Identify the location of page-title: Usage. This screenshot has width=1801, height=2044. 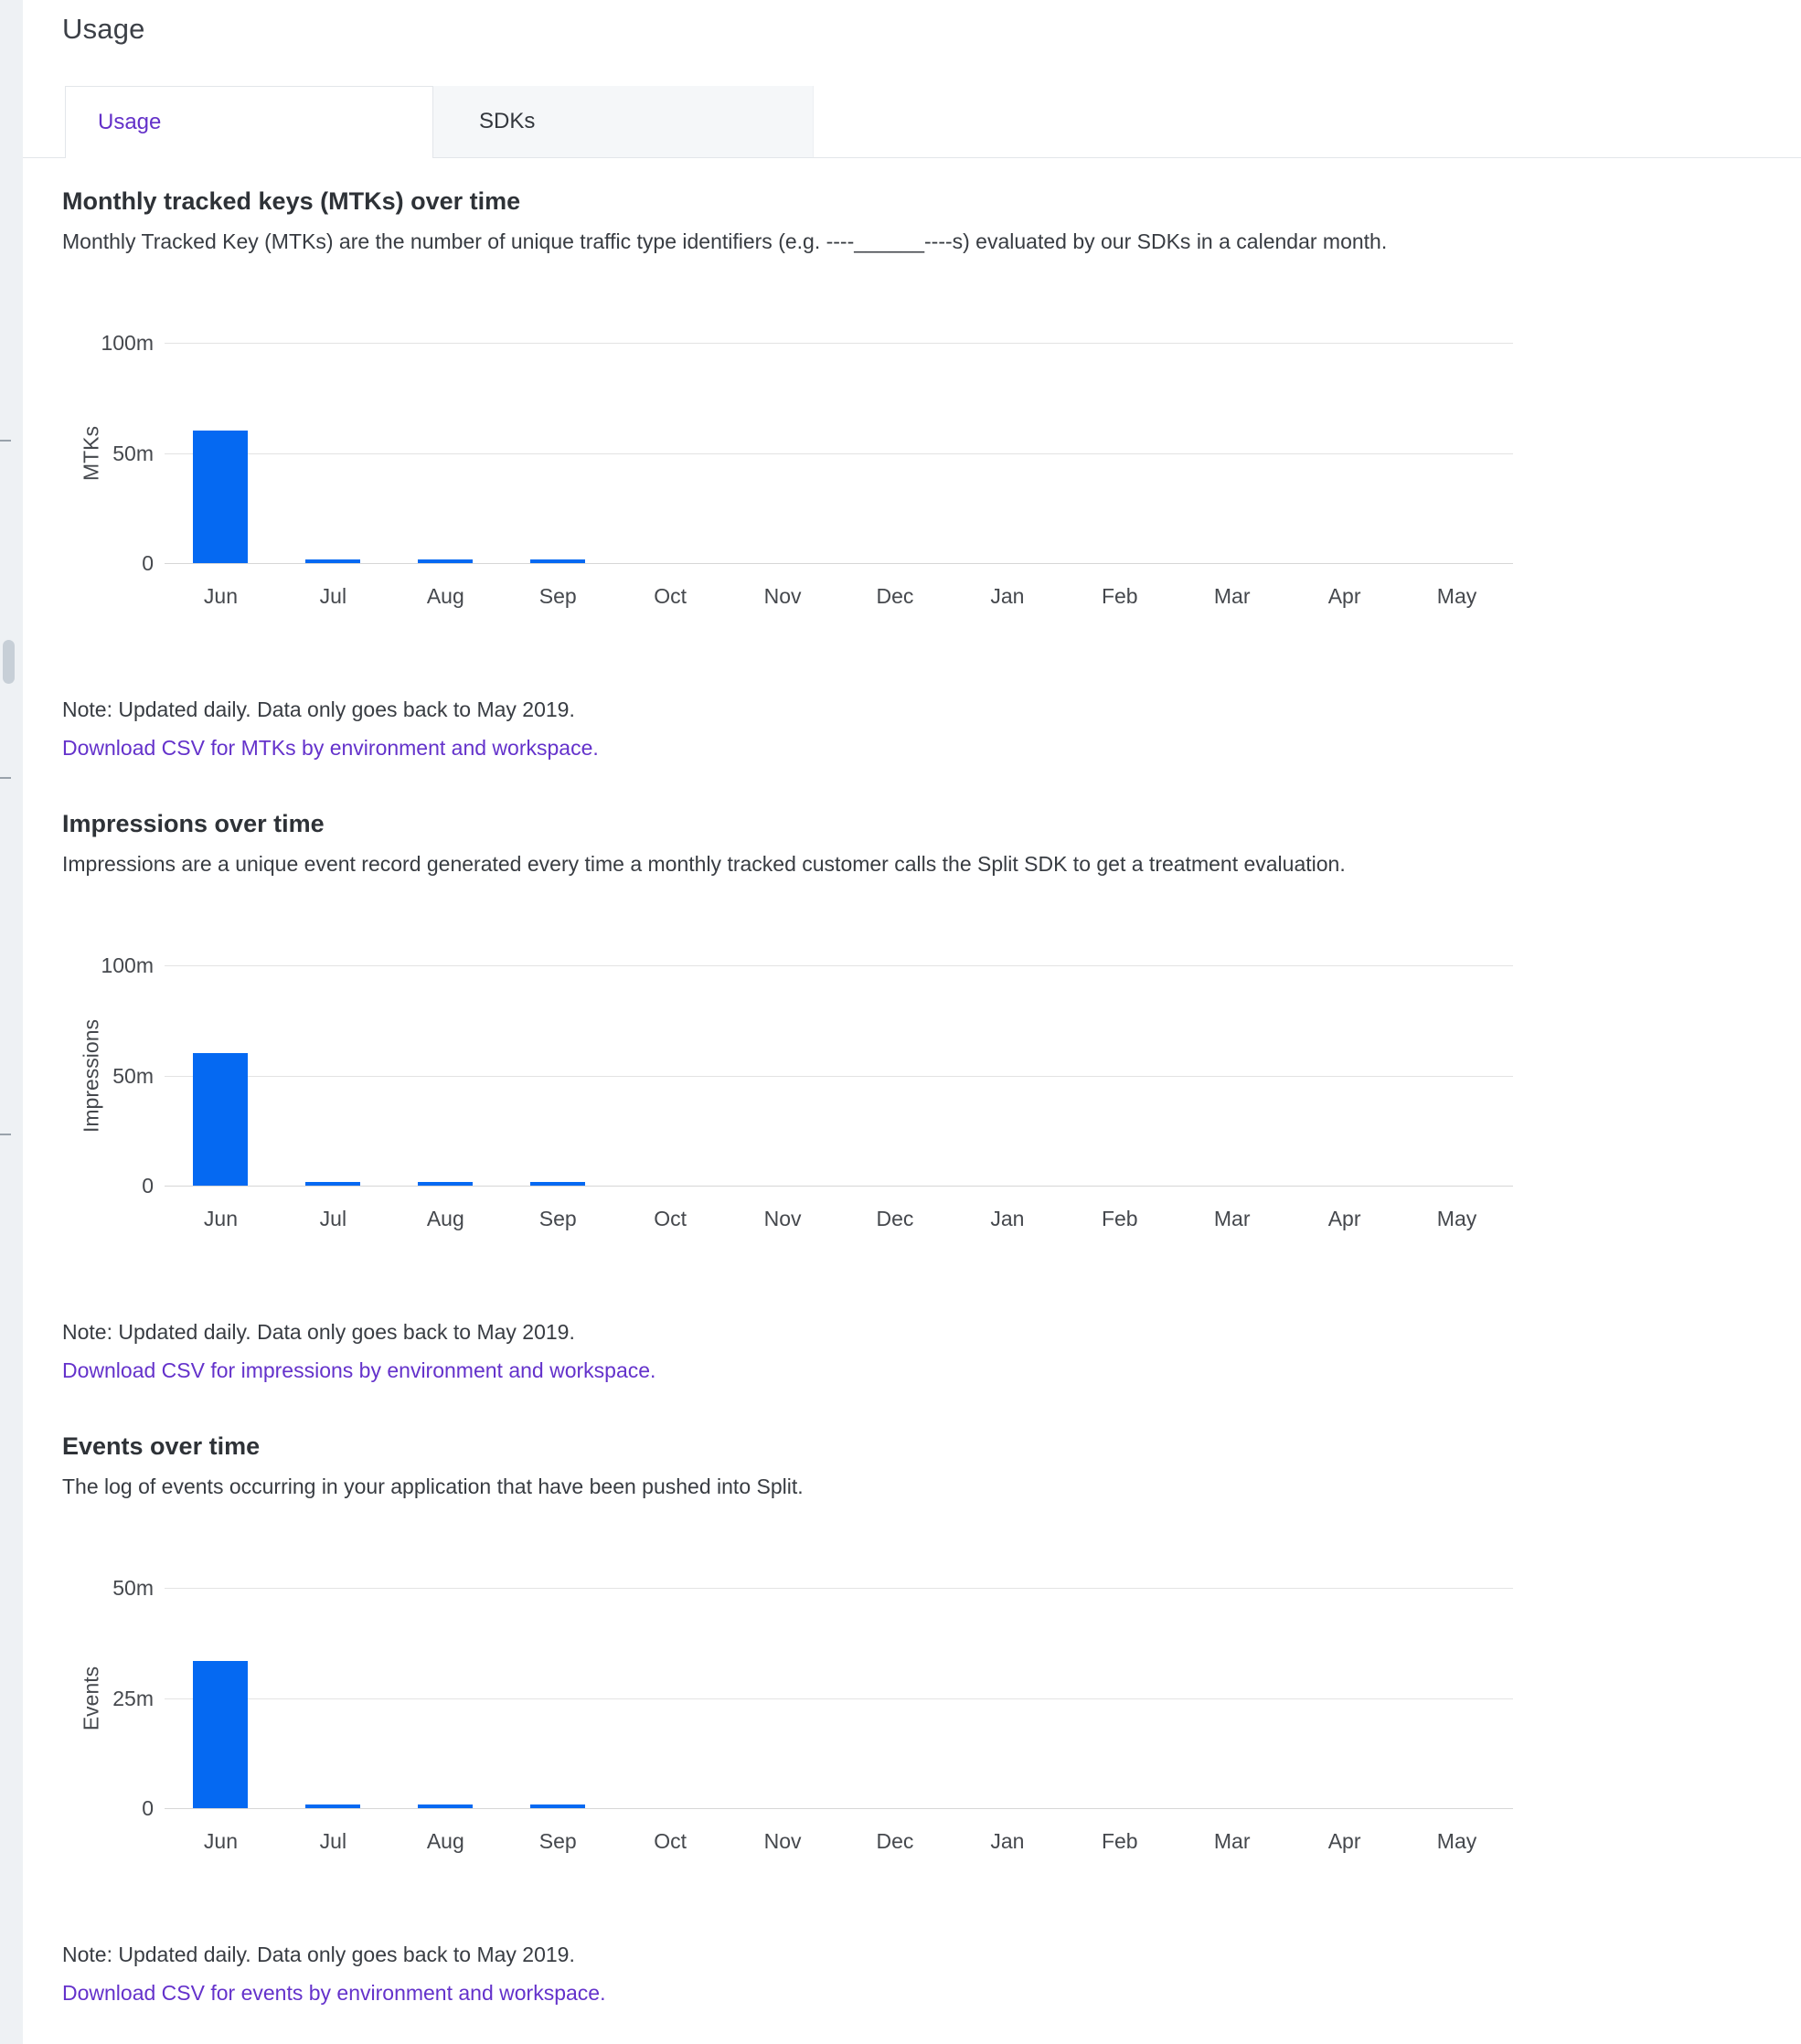
(103, 29).